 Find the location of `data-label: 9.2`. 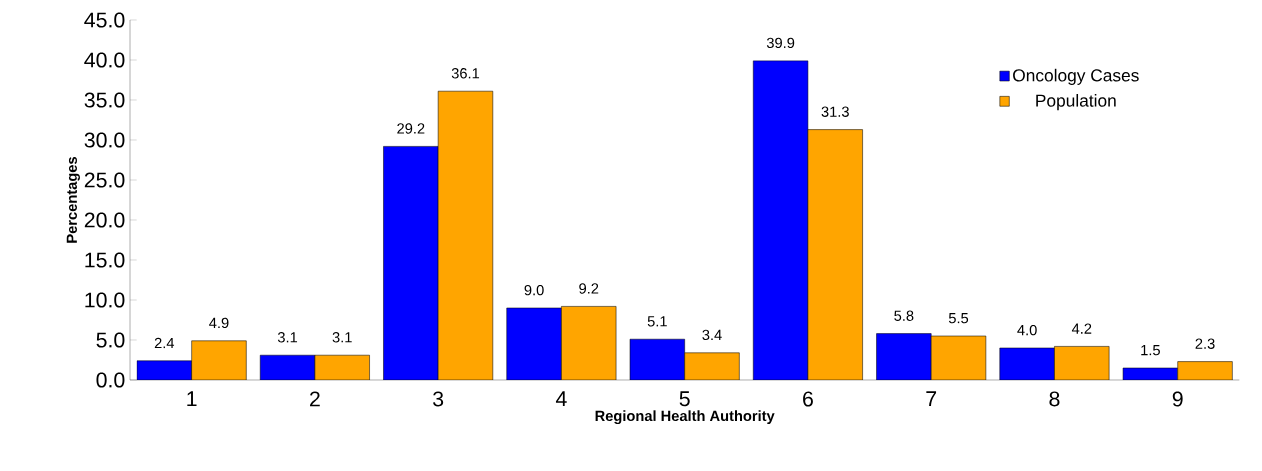

data-label: 9.2 is located at coordinates (589, 288).